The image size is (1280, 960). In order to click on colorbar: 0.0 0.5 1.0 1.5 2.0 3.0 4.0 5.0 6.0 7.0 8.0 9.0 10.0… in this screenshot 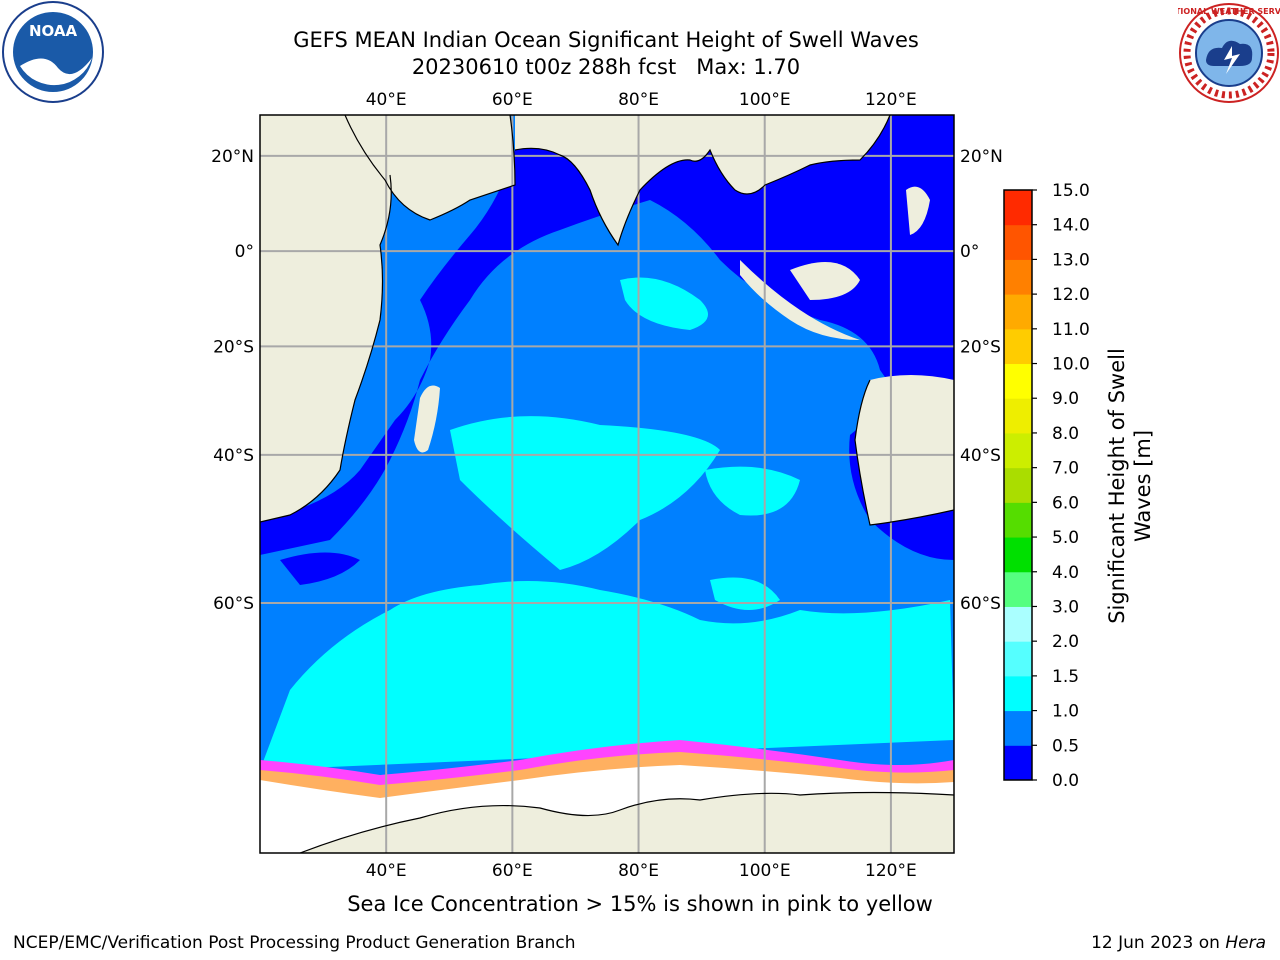, I will do `click(1046, 486)`.